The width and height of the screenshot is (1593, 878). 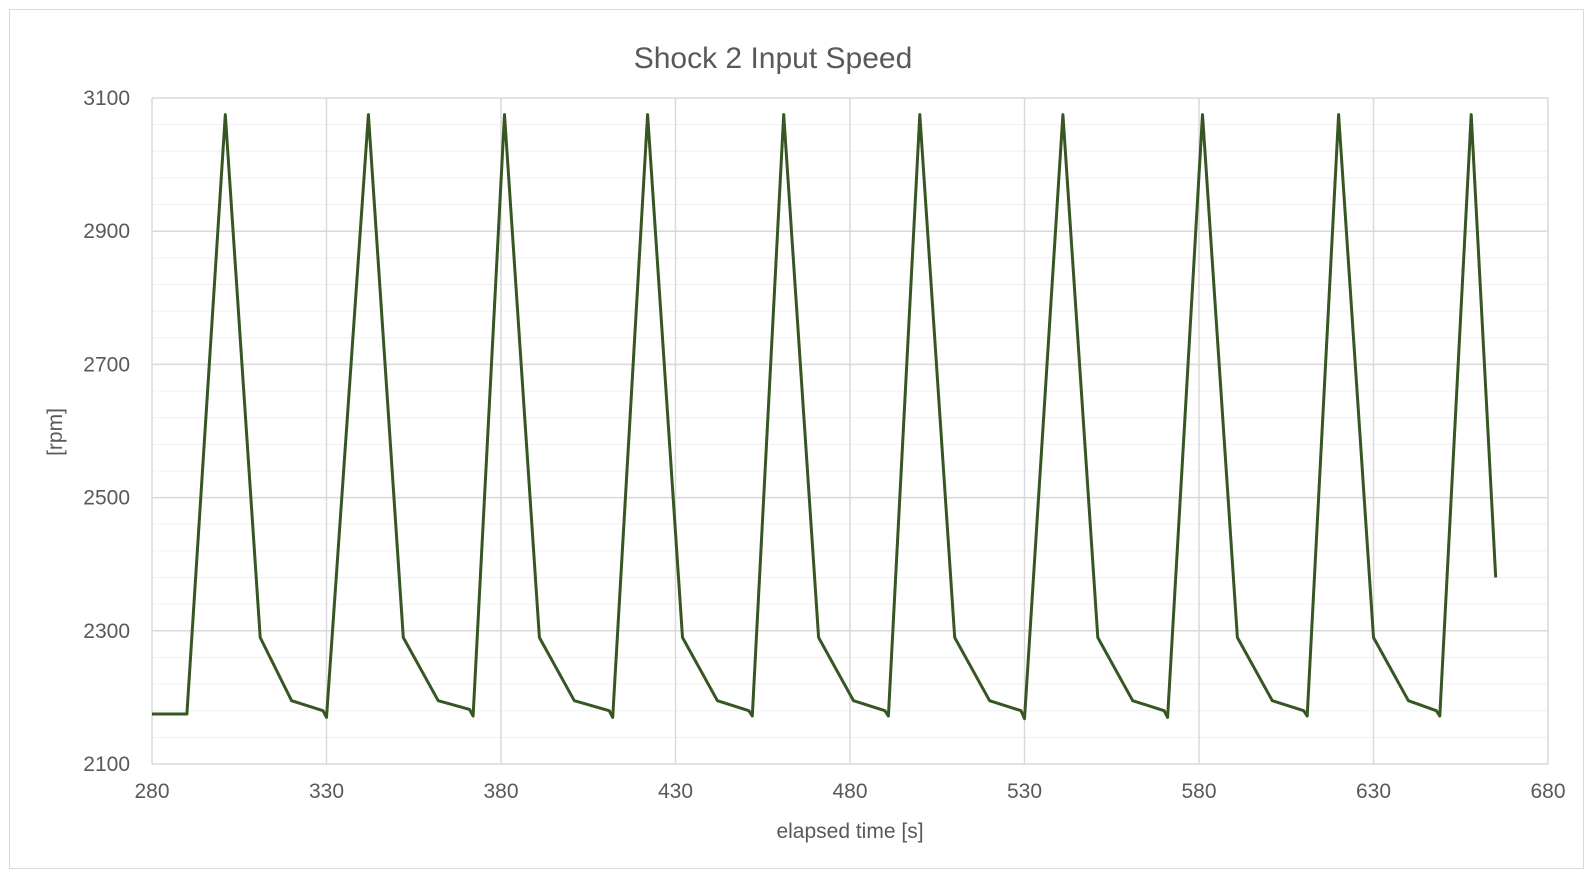 What do you see at coordinates (1547, 791) in the screenshot?
I see `x-tick-label: 680` at bounding box center [1547, 791].